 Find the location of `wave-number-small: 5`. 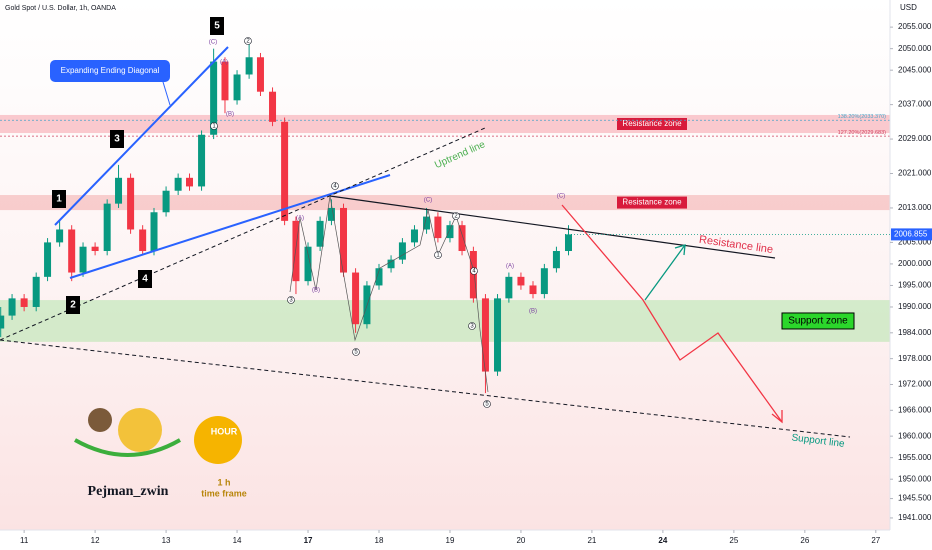

wave-number-small: 5 is located at coordinates (487, 405).